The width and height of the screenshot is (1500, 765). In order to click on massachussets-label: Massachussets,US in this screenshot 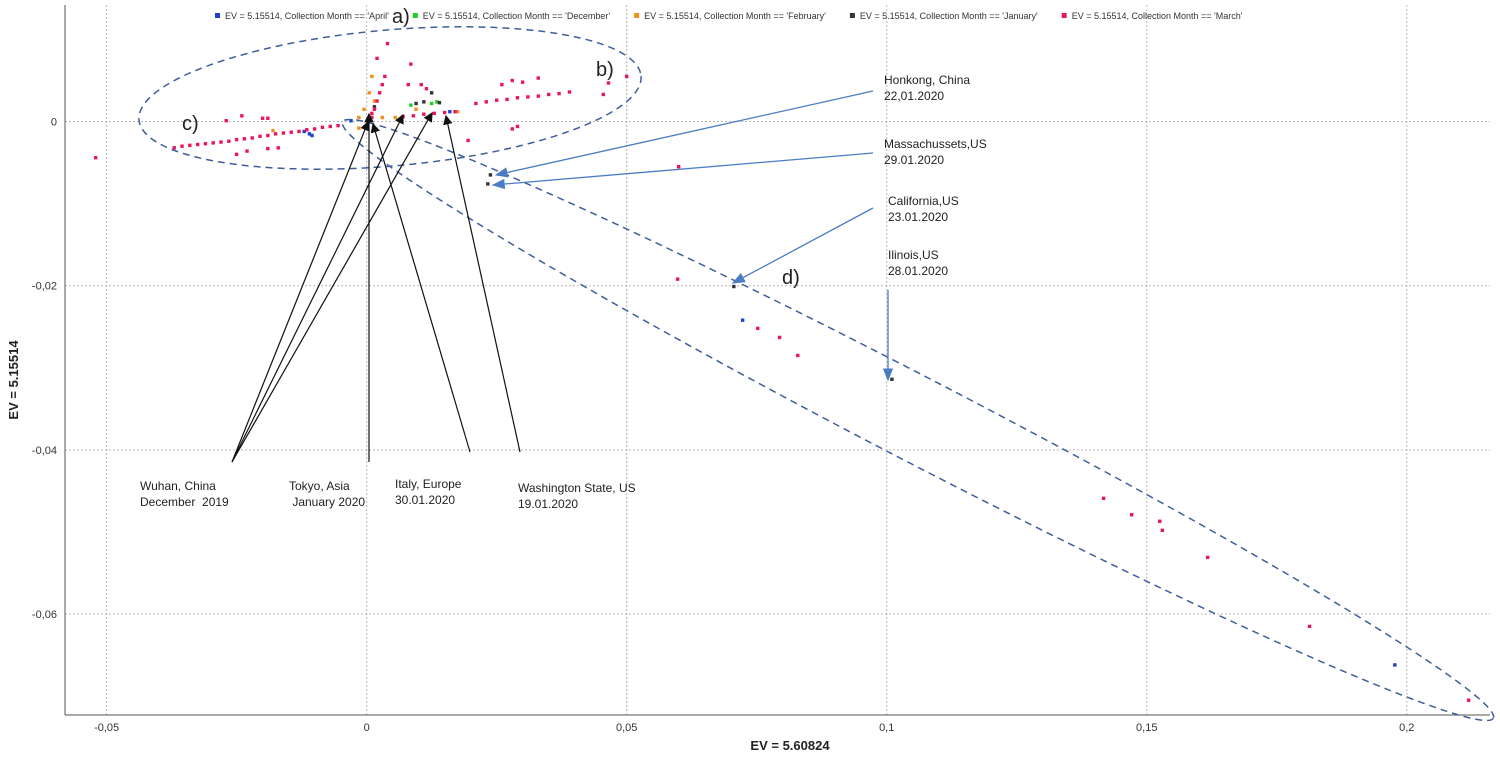, I will do `click(935, 144)`.